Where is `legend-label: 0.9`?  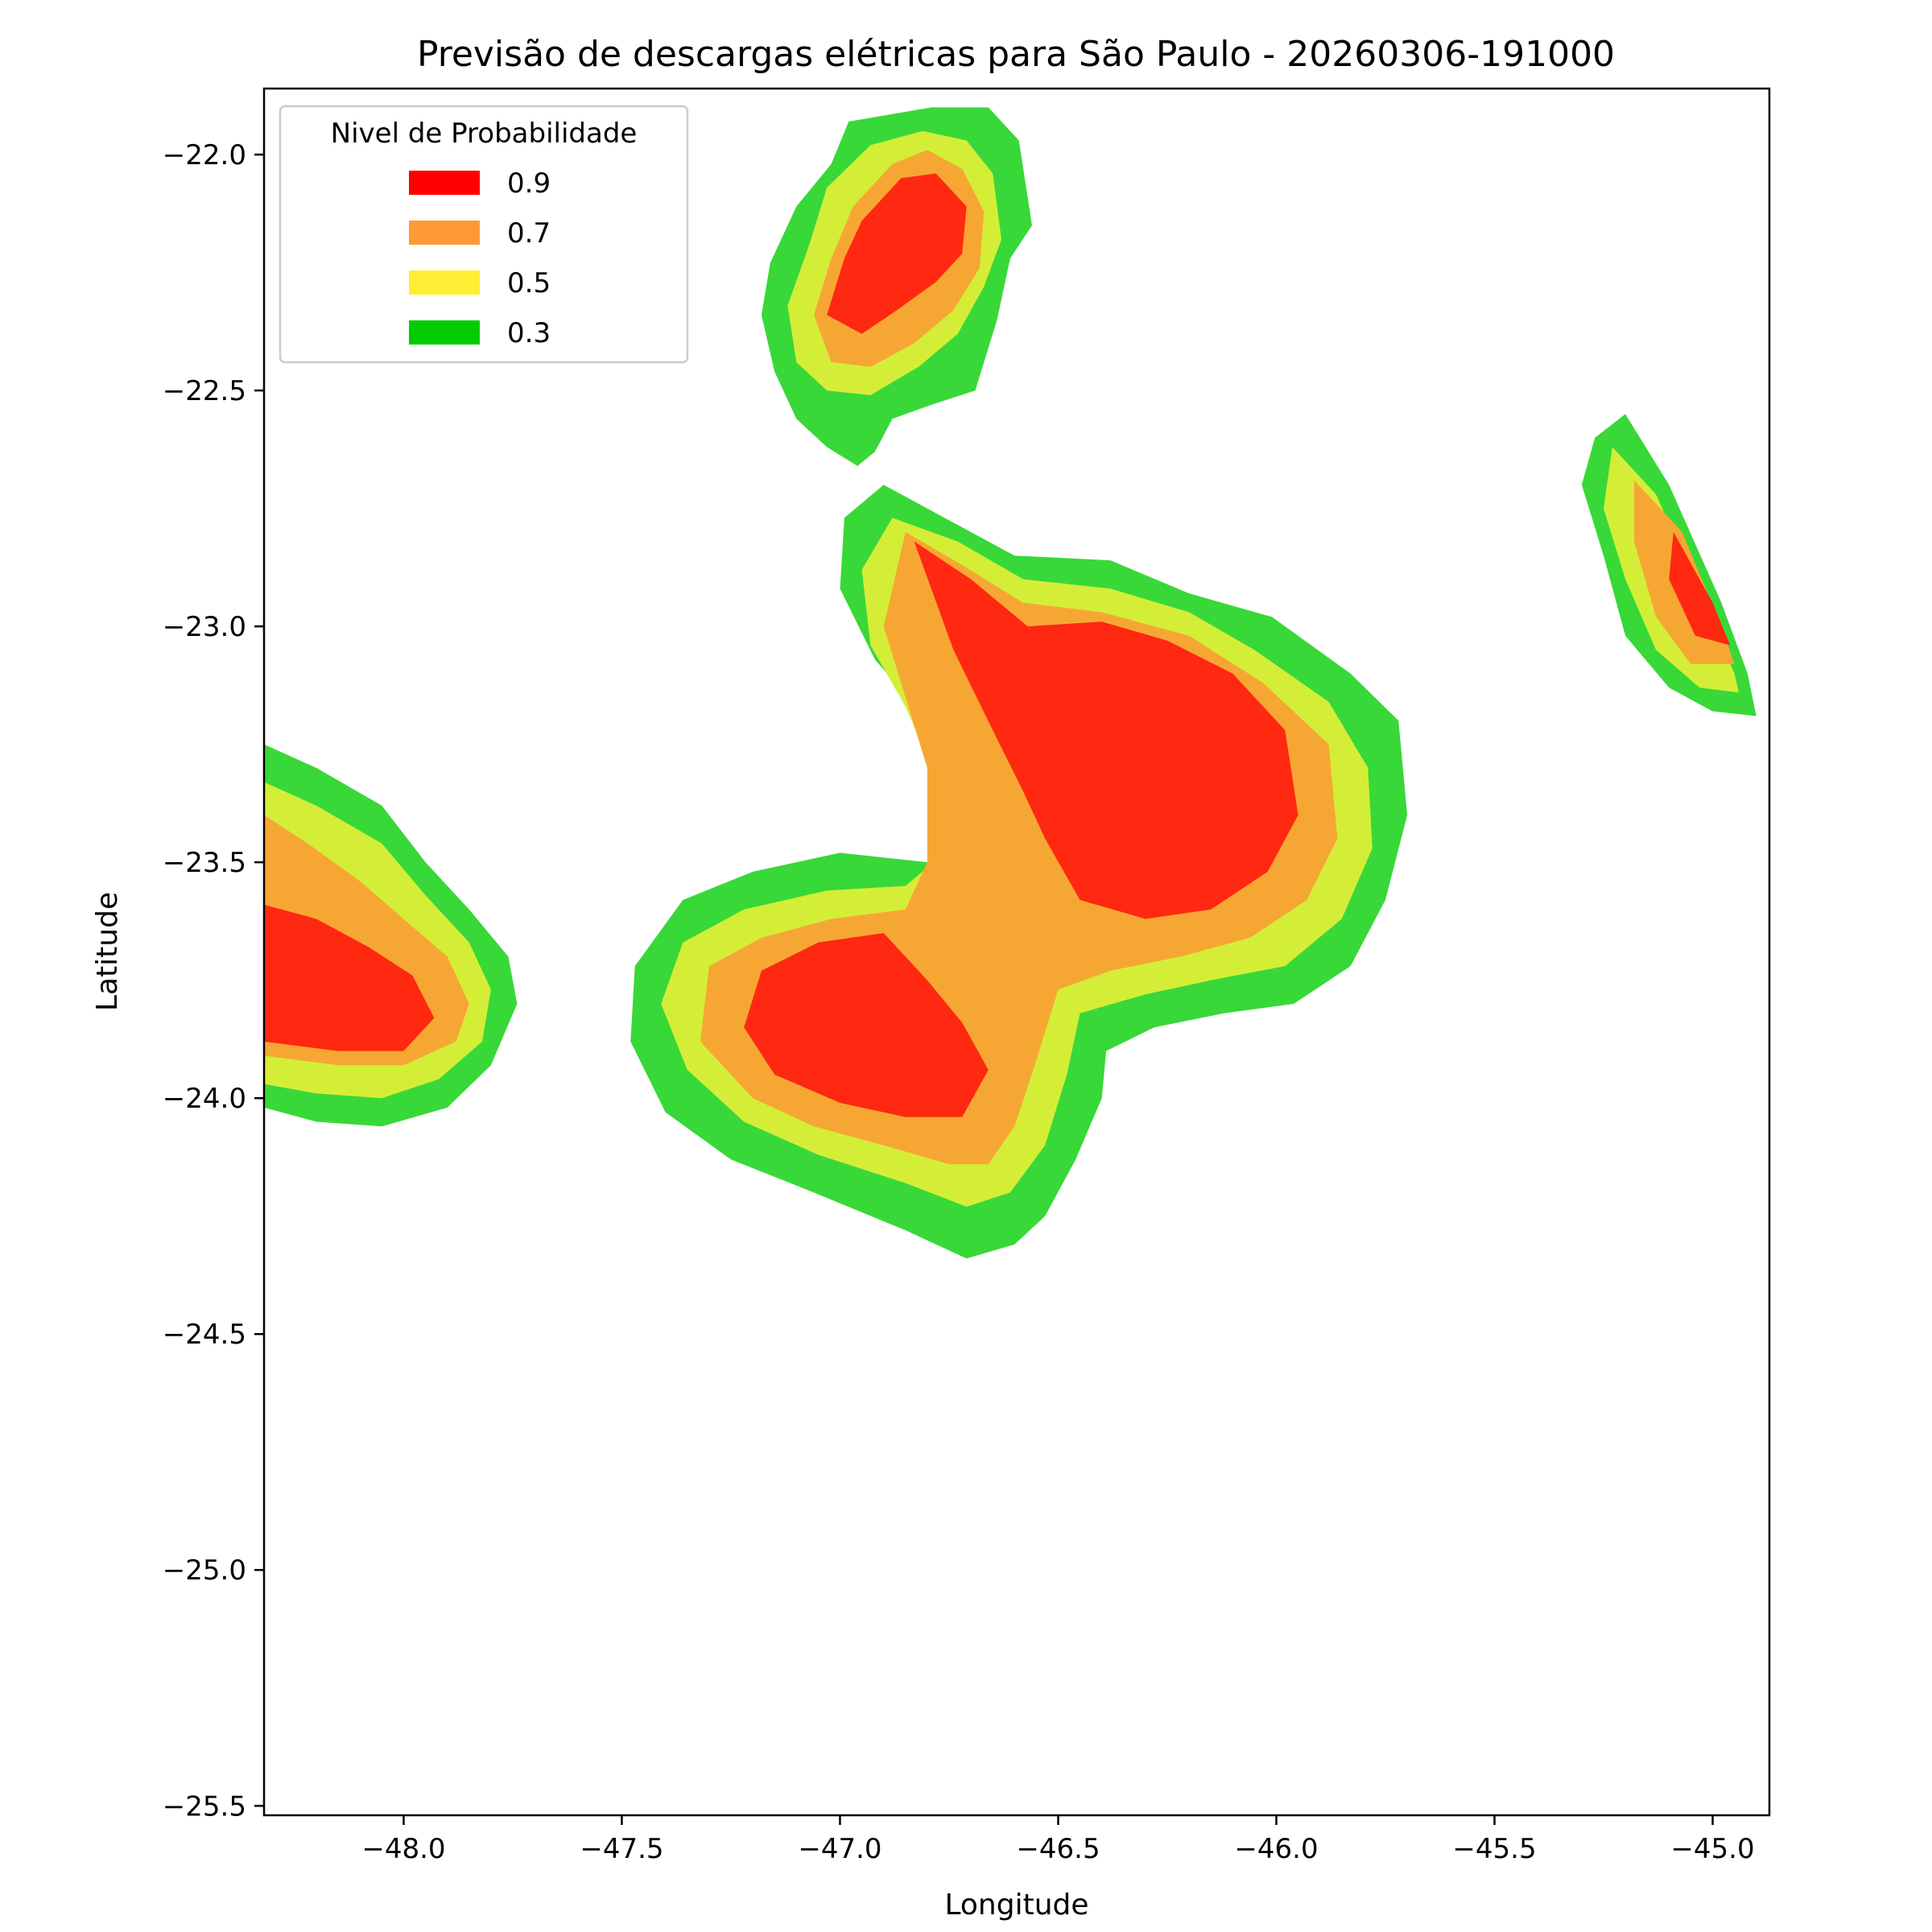 legend-label: 0.9 is located at coordinates (529, 183).